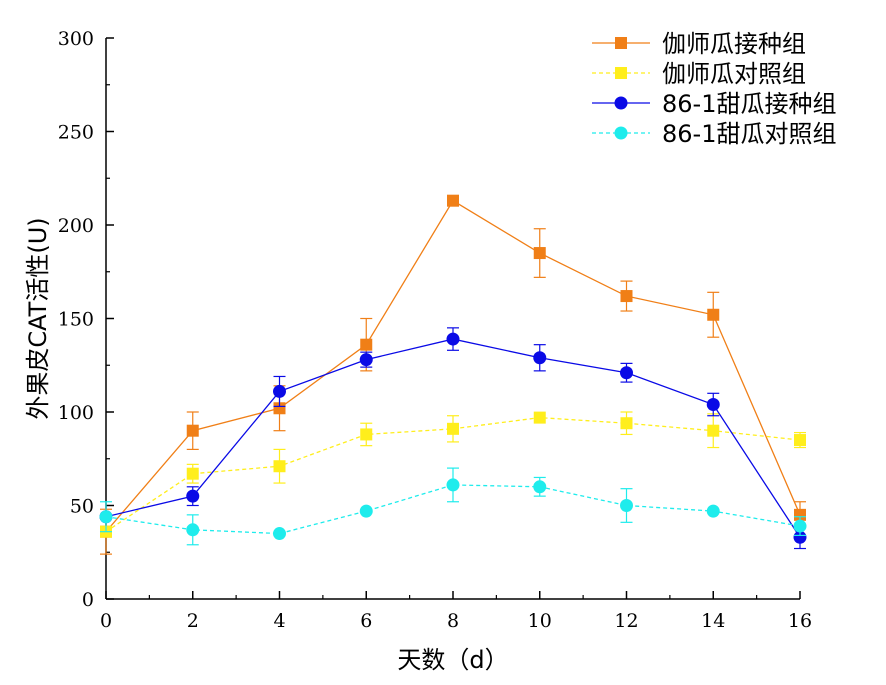 Image resolution: width=886 pixels, height=685 pixels. I want to click on legend-item-1: 伽师瓜接种组, so click(699, 44).